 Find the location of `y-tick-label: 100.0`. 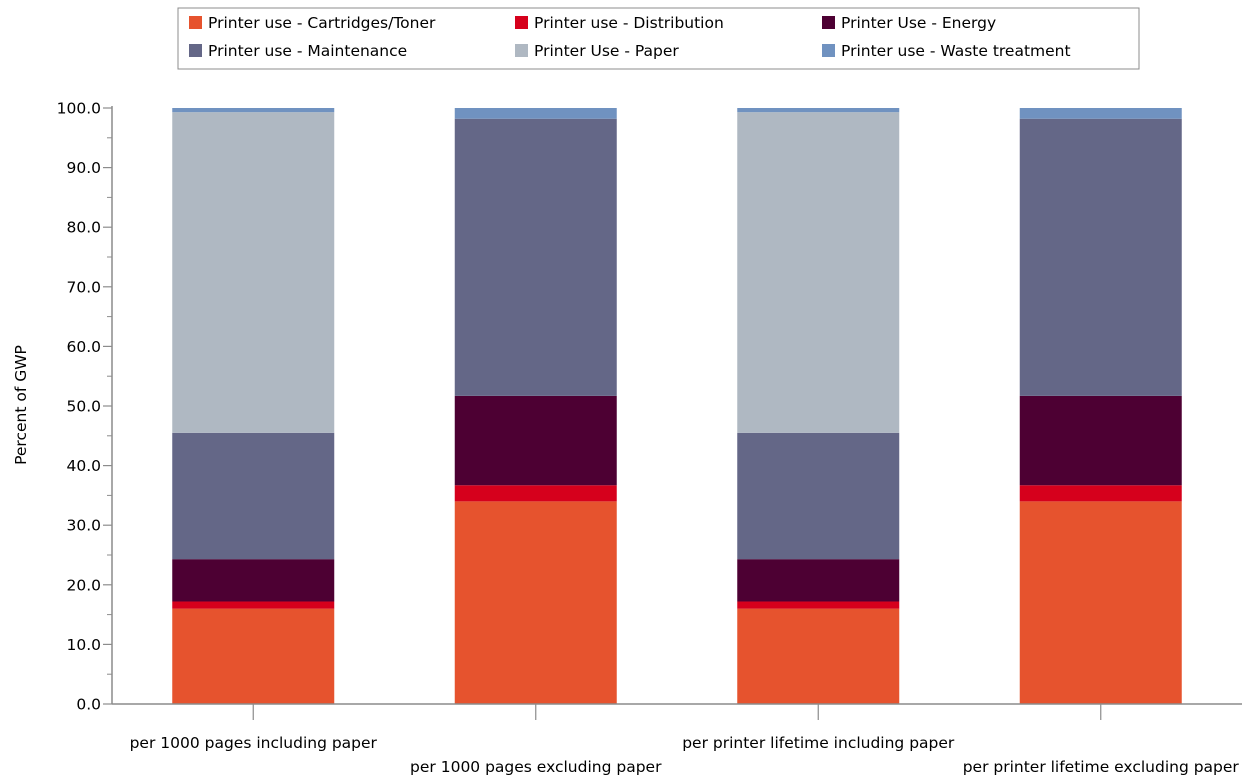

y-tick-label: 100.0 is located at coordinates (79, 109).